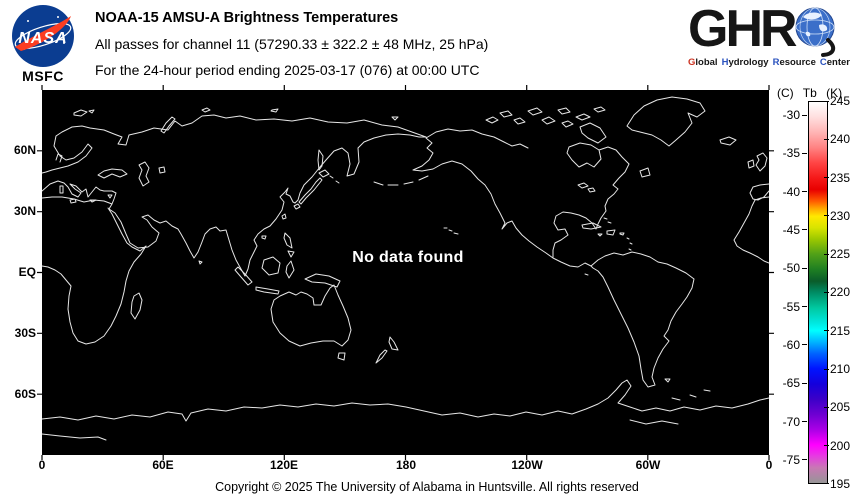 The image size is (854, 502). What do you see at coordinates (837, 139) in the screenshot?
I see `kelvin-tick-label: 240` at bounding box center [837, 139].